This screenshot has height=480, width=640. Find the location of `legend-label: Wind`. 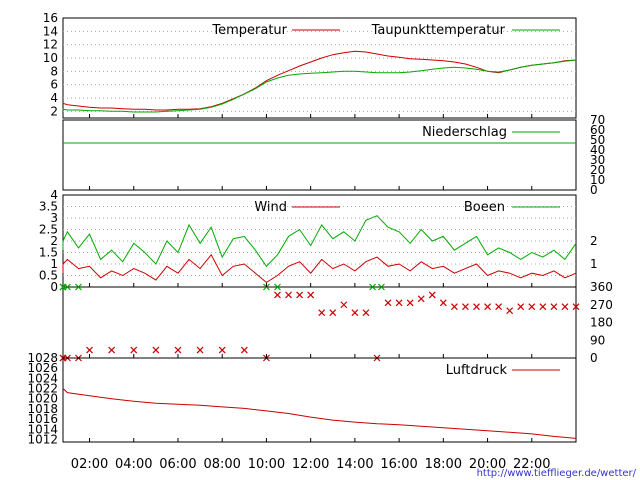

legend-label: Wind is located at coordinates (270, 207).